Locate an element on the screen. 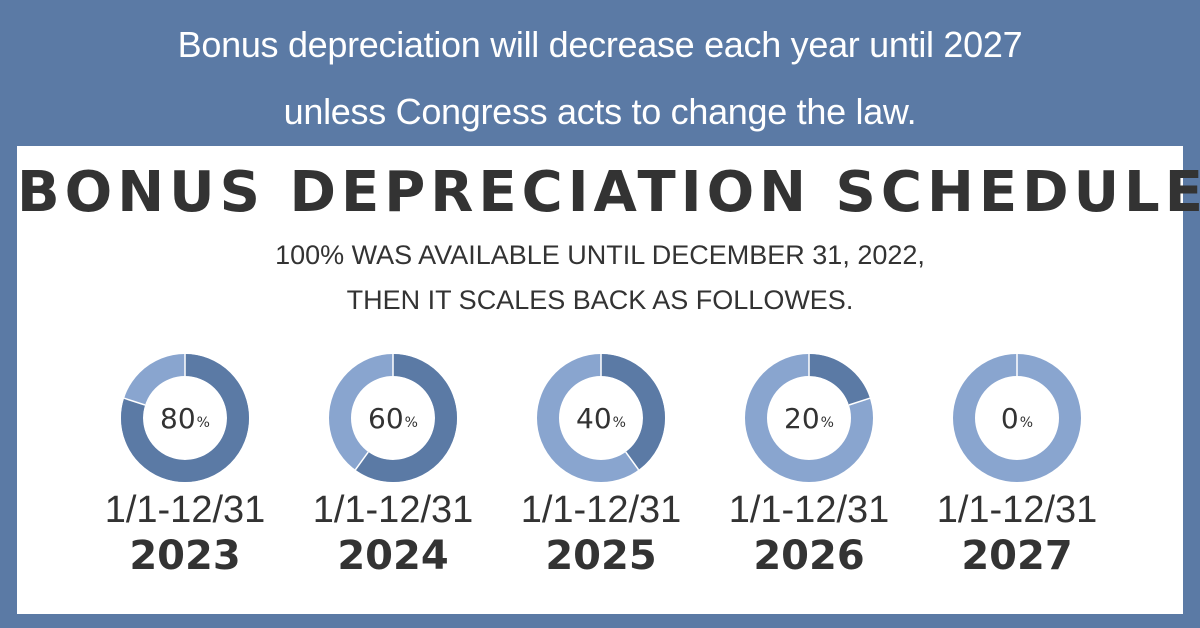 Image resolution: width=1200 pixels, height=628 pixels. subtitle-line-2: THEN IT SCALES BACK AS FOLLOWES. is located at coordinates (600, 300).